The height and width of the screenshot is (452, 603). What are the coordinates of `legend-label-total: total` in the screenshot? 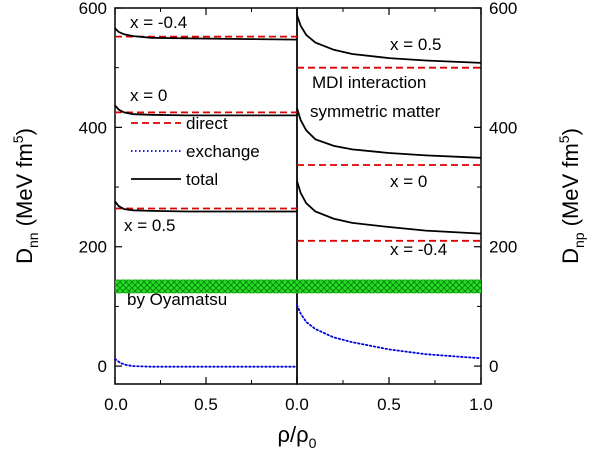 It's located at (202, 179).